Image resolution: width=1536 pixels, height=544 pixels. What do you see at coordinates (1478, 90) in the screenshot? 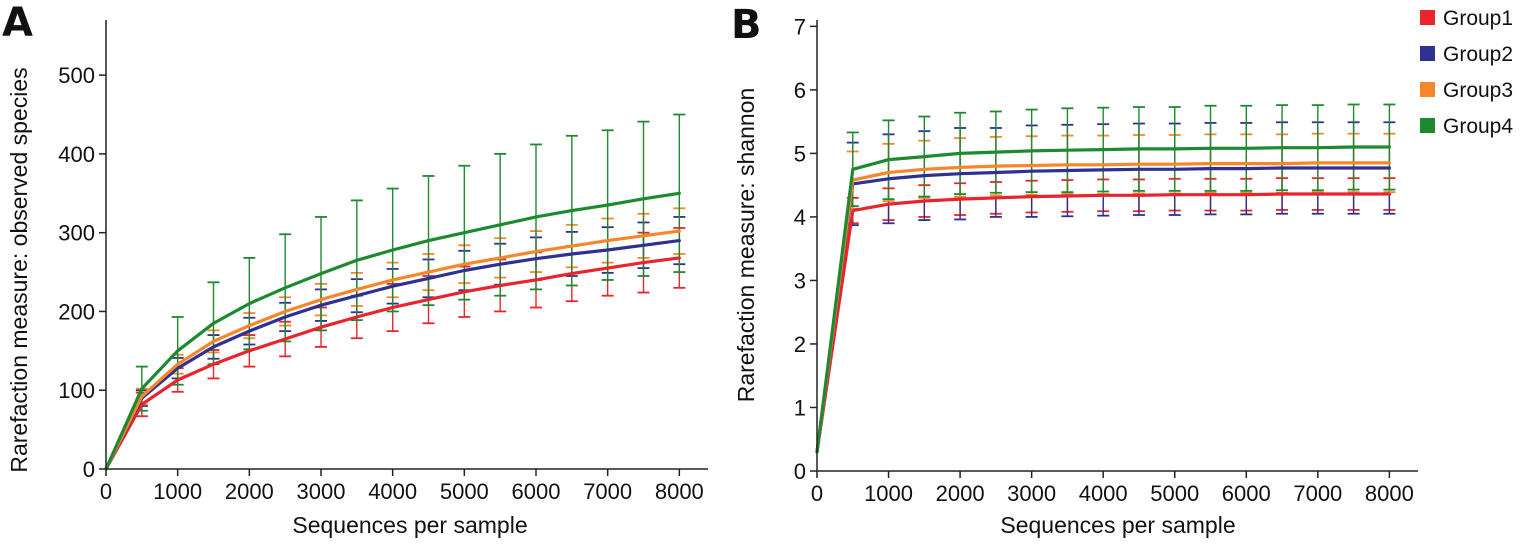
I see `legend-label-group3: Group3` at bounding box center [1478, 90].